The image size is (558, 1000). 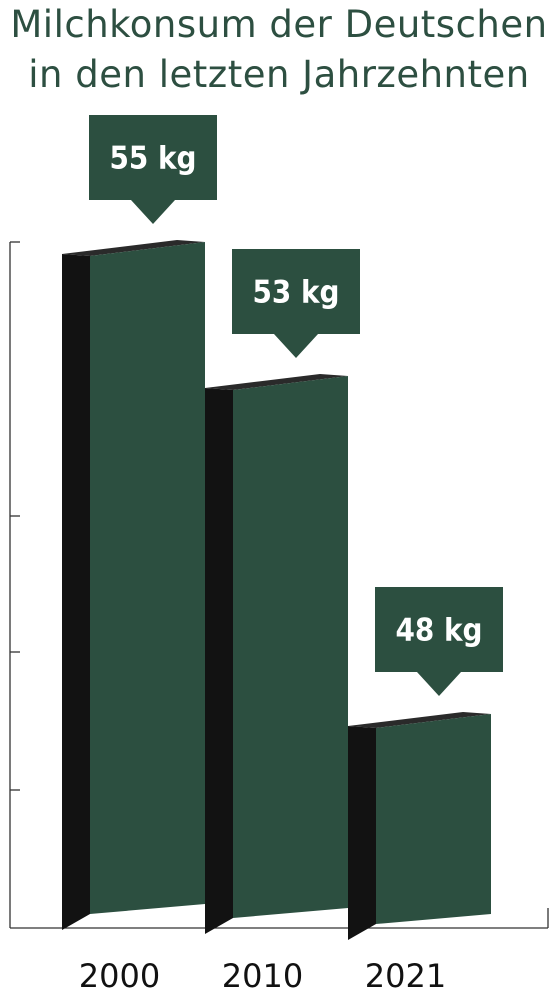 What do you see at coordinates (152, 159) in the screenshot?
I see `value-label: 55 kg` at bounding box center [152, 159].